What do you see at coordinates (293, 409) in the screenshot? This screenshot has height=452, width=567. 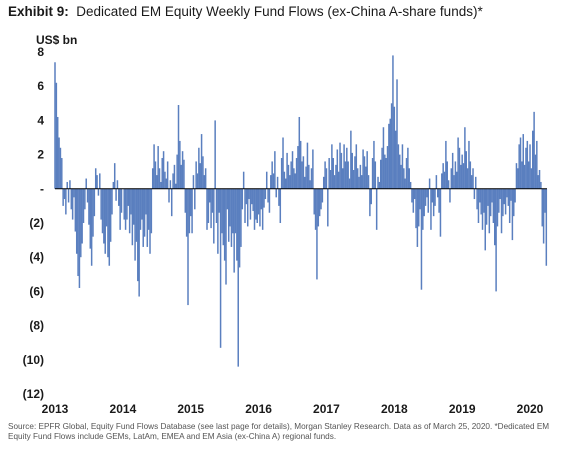 I see `x-axis-ticks: 2013 2014 2015 2016 2017 2018 2019 2020` at bounding box center [293, 409].